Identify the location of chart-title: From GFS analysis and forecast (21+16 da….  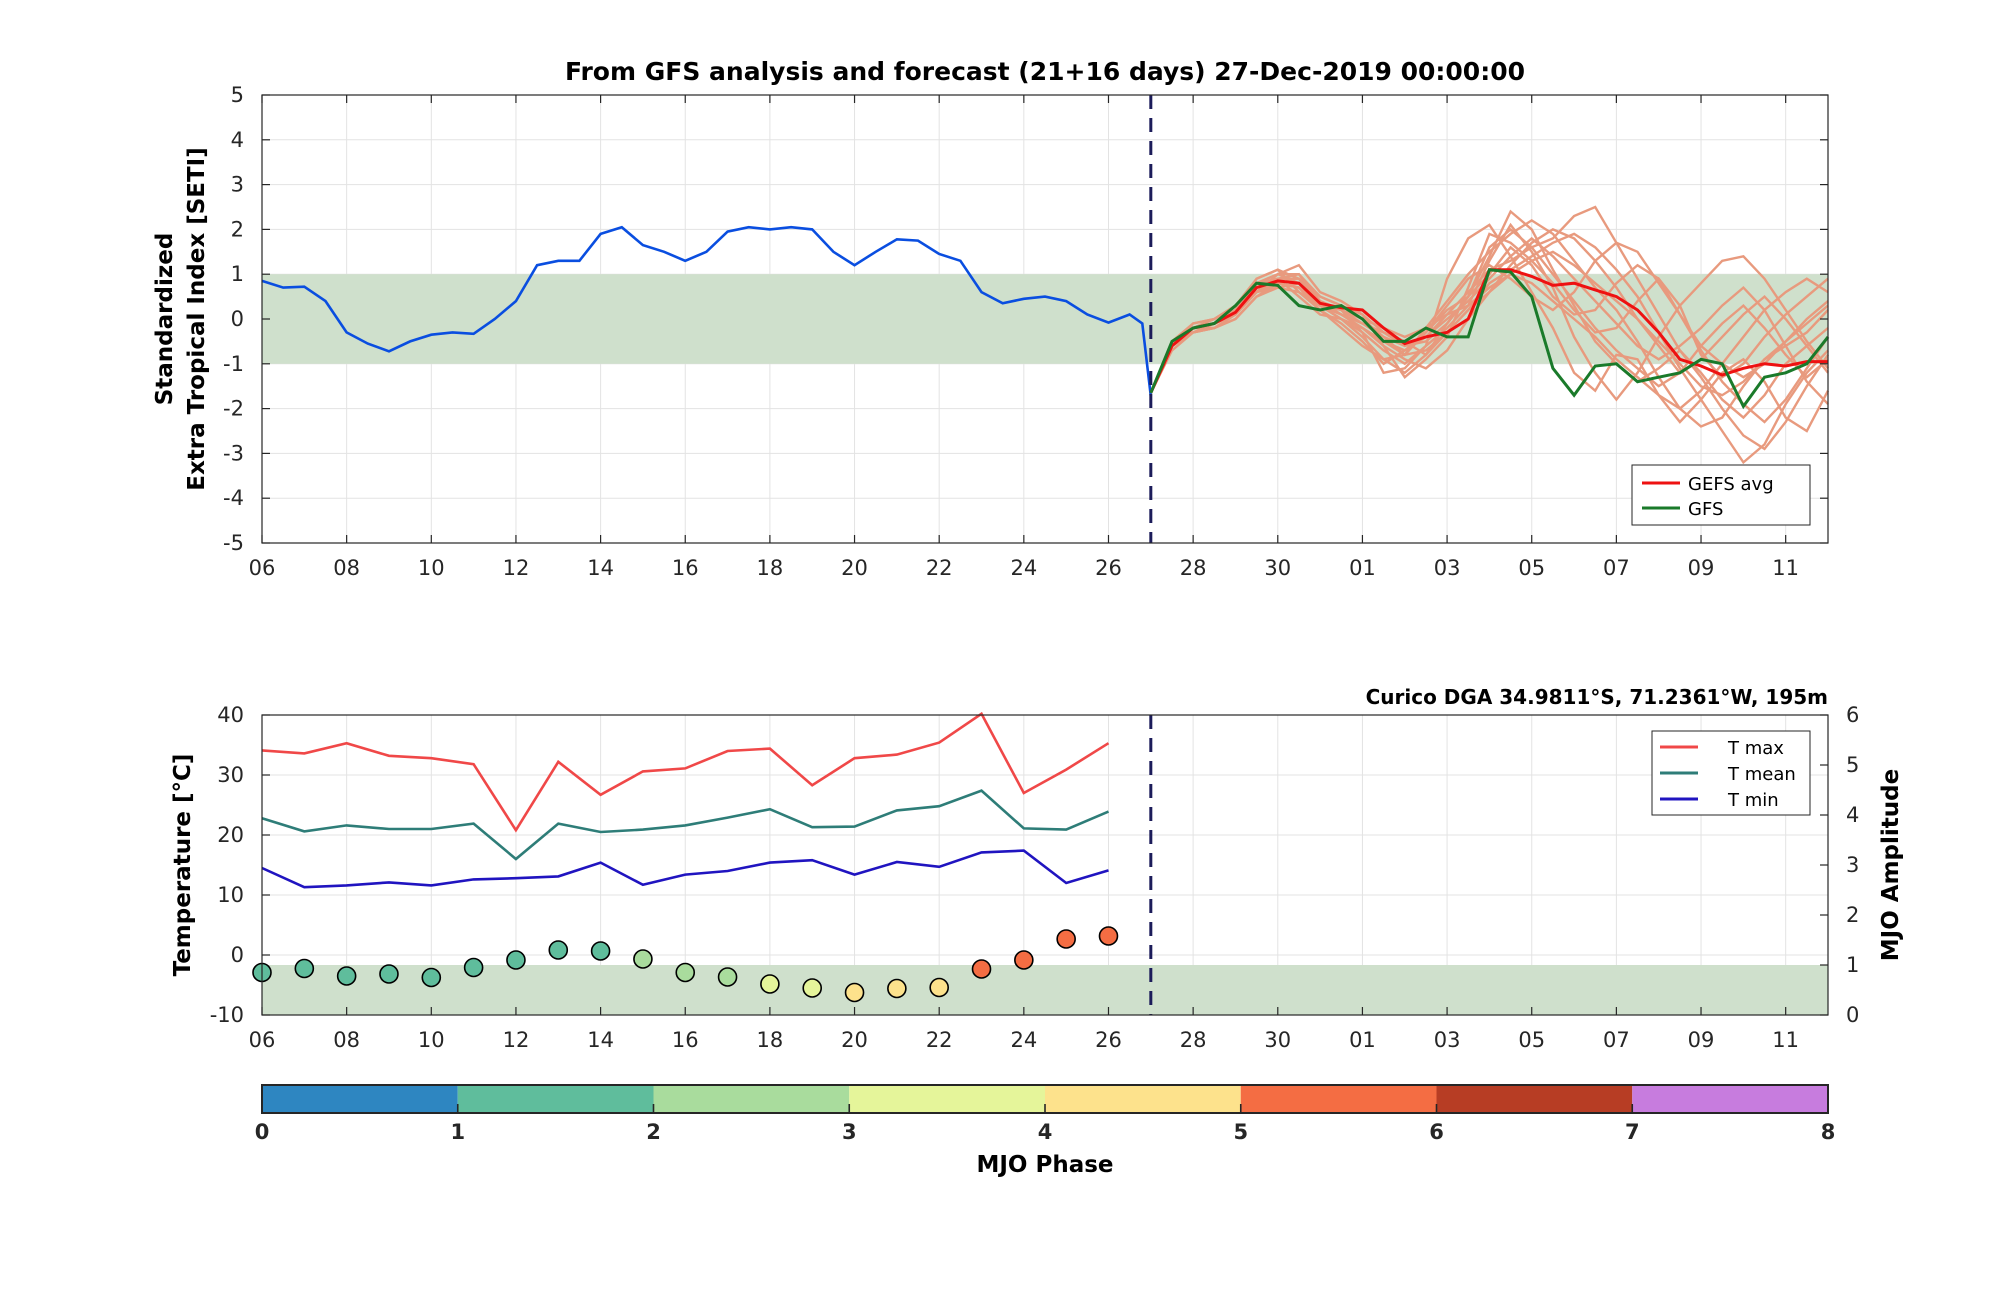
(1045, 71).